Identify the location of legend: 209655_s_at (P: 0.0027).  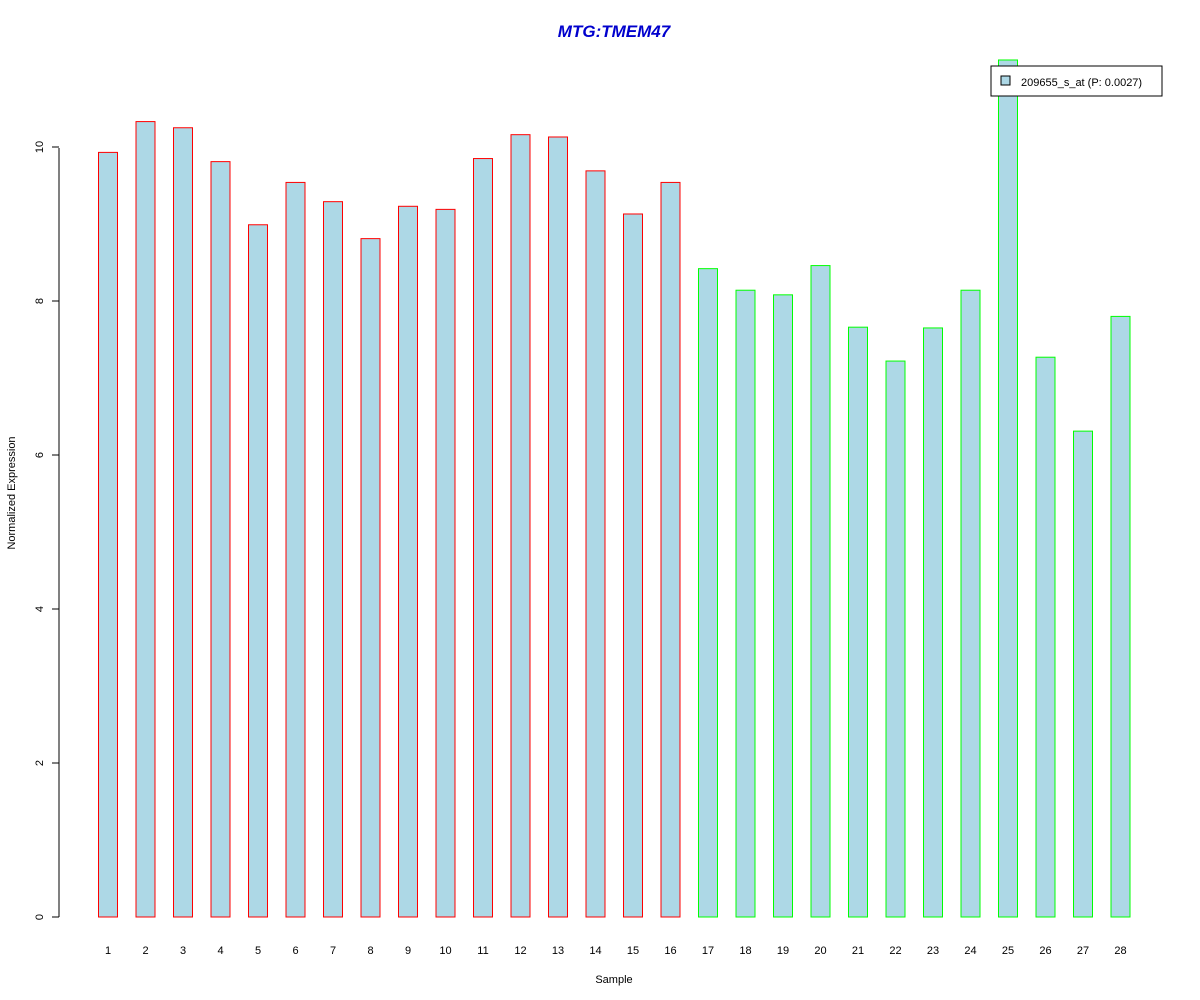
(1076, 81).